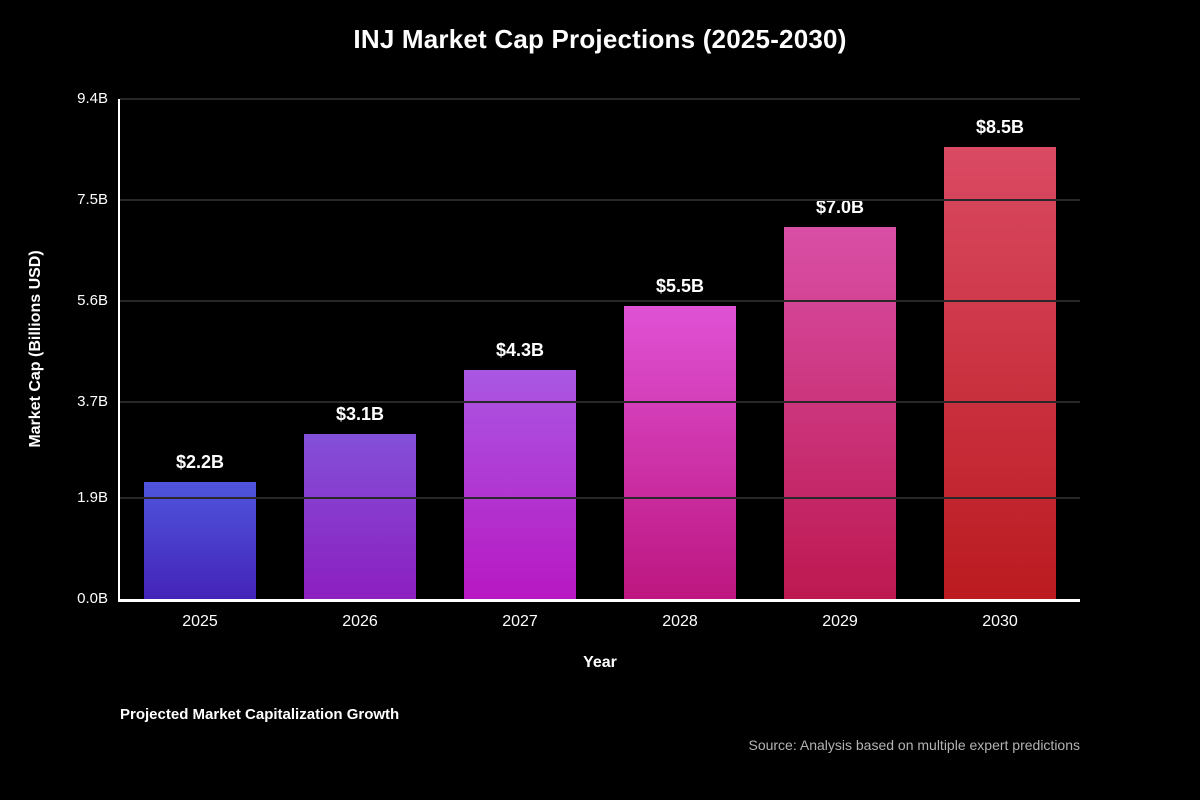  What do you see at coordinates (680, 621) in the screenshot?
I see `x-tick-label: 2028` at bounding box center [680, 621].